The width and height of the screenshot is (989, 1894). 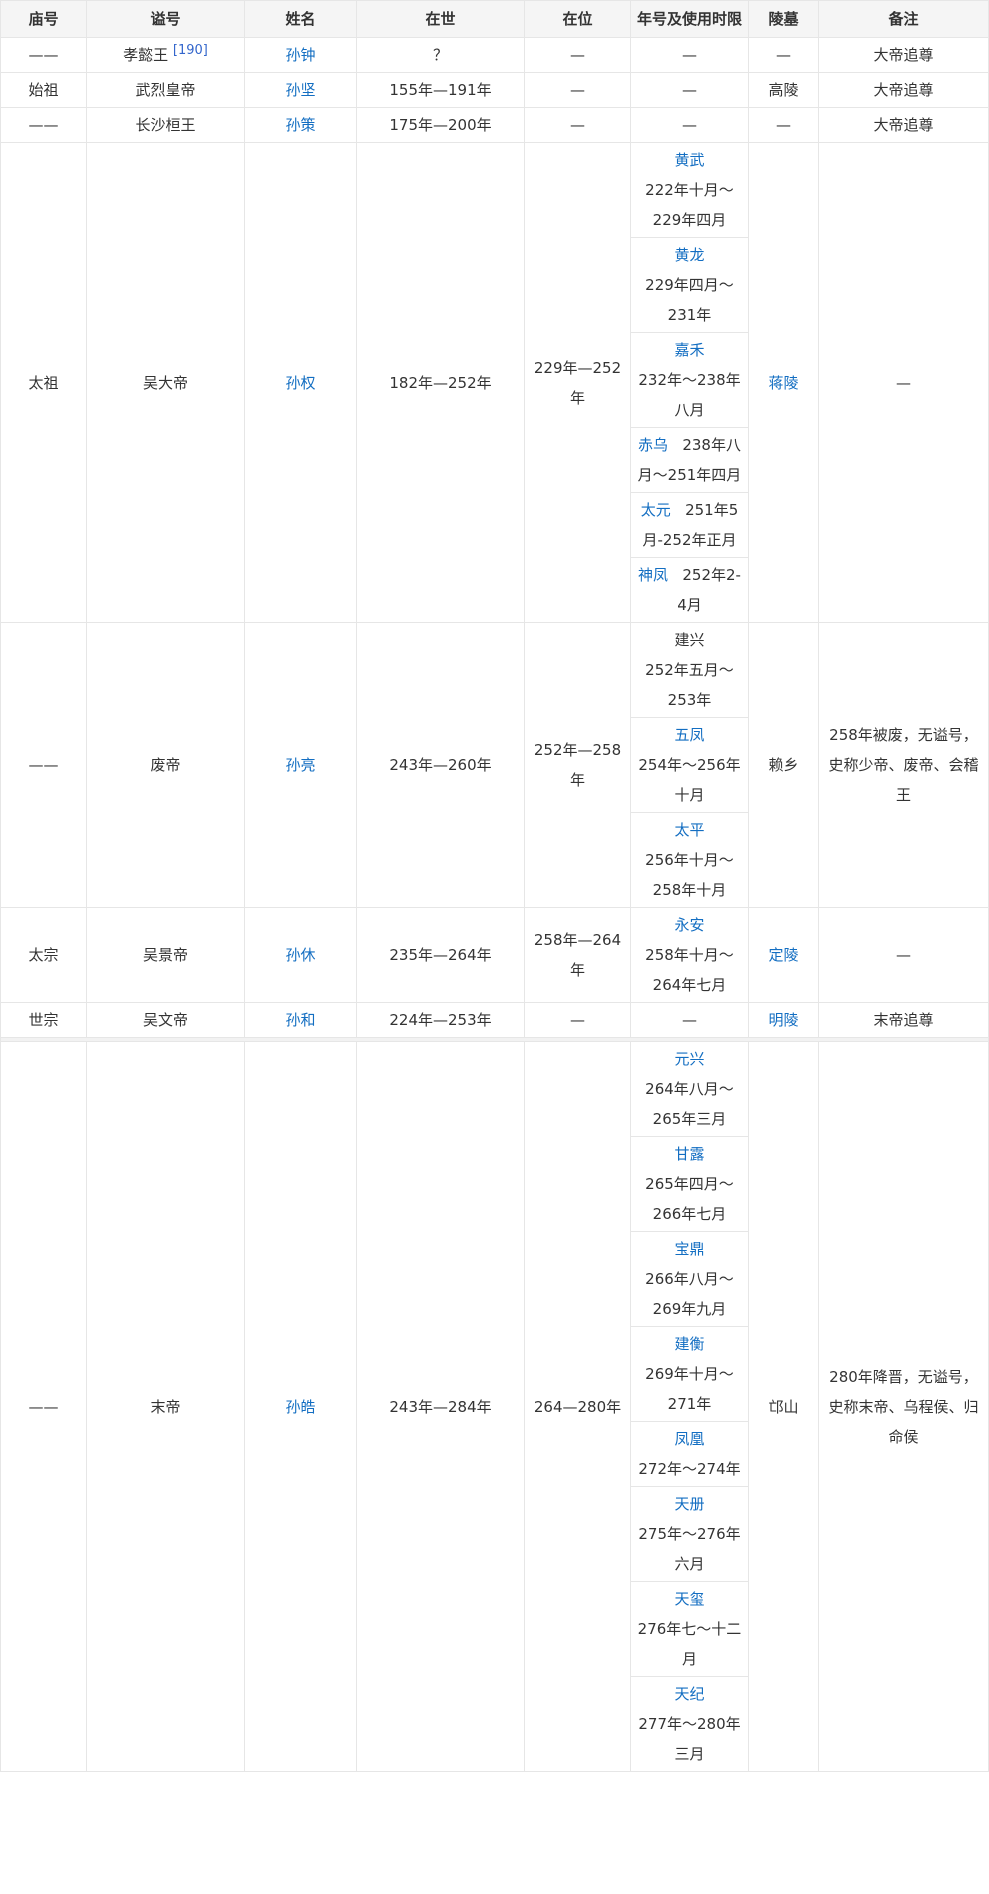 I want to click on lifespan-cell: 155年—191年, so click(x=440, y=90).